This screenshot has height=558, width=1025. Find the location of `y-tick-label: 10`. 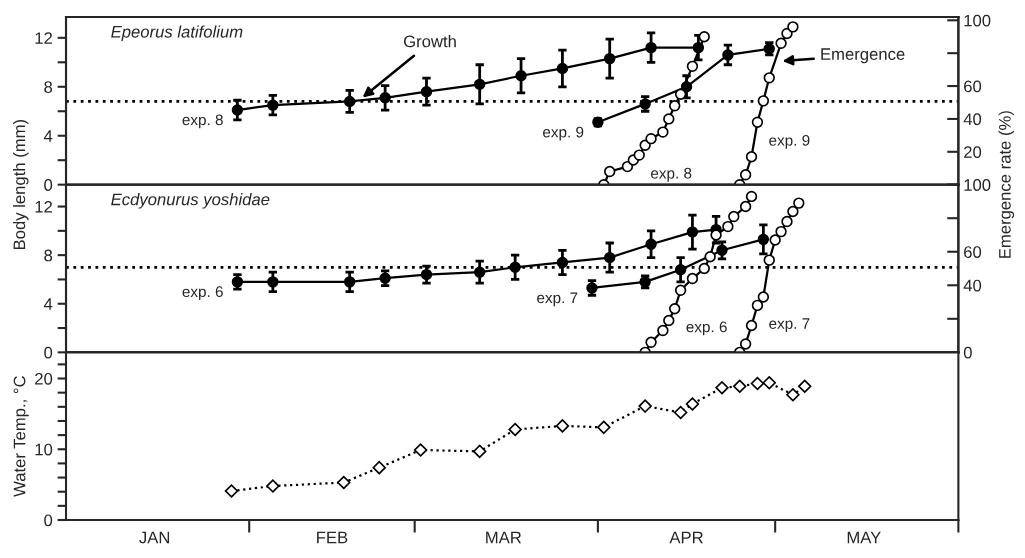

y-tick-label: 10 is located at coordinates (44, 449).